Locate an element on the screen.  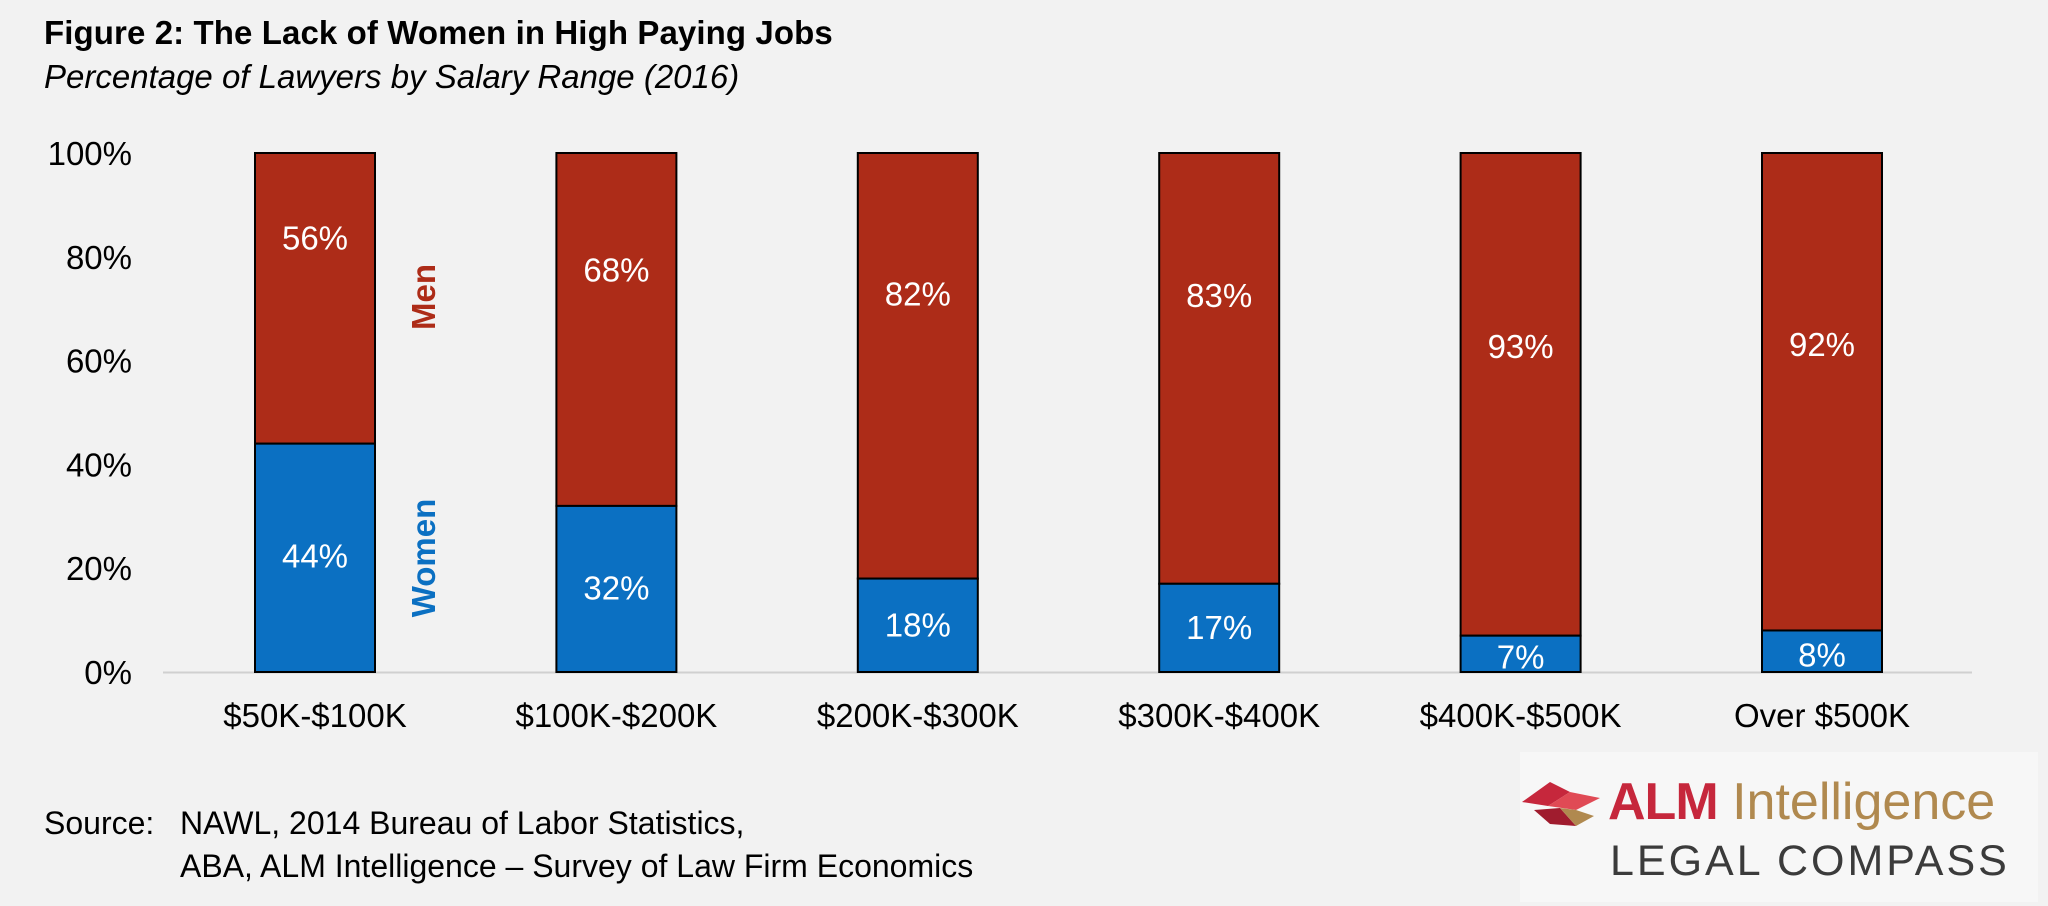
series-label-women: Women is located at coordinates (423, 558).